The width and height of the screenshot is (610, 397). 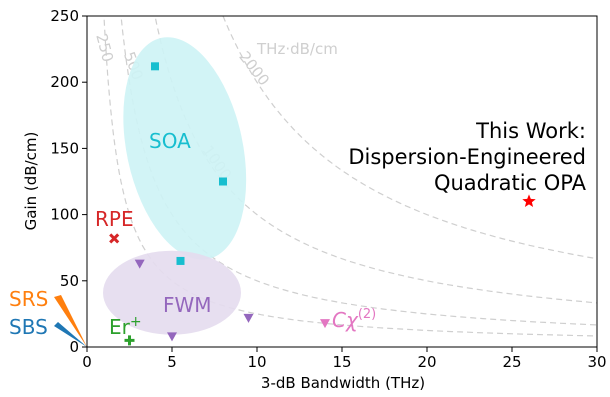 I want to click on x-tick-label-5: 5, so click(x=172, y=362).